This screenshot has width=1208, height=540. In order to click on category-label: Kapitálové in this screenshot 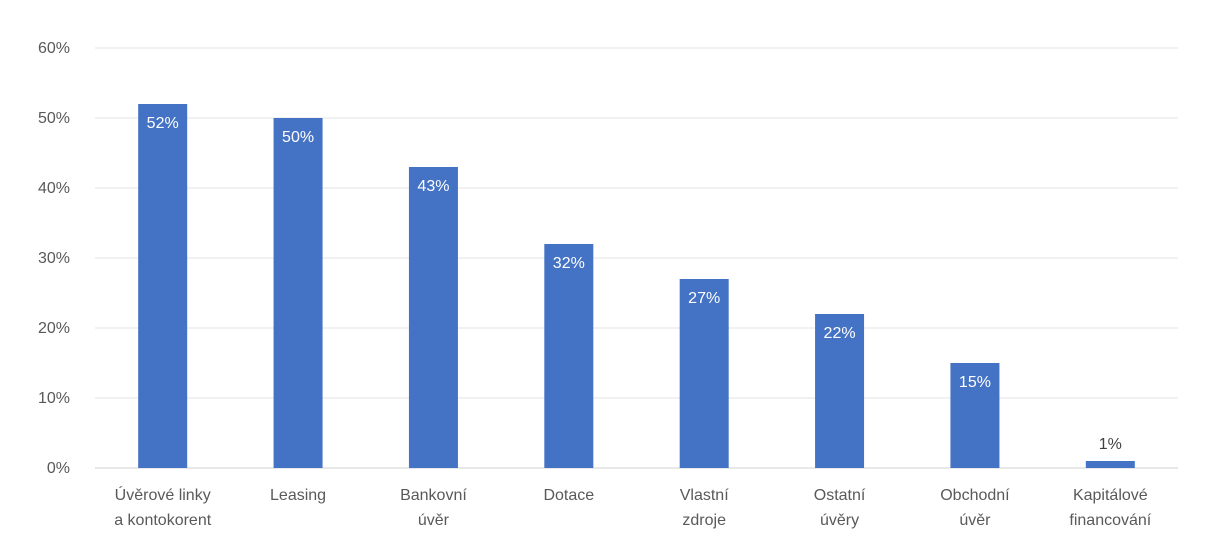, I will do `click(1110, 495)`.